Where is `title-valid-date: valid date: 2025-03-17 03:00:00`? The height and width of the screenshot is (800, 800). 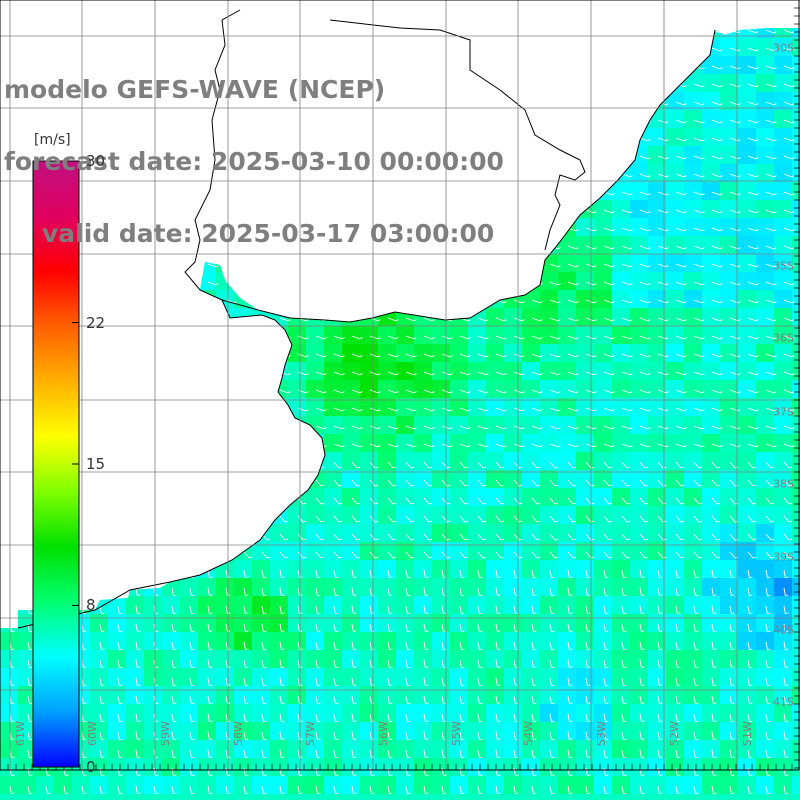 title-valid-date: valid date: 2025-03-17 03:00:00 is located at coordinates (268, 233).